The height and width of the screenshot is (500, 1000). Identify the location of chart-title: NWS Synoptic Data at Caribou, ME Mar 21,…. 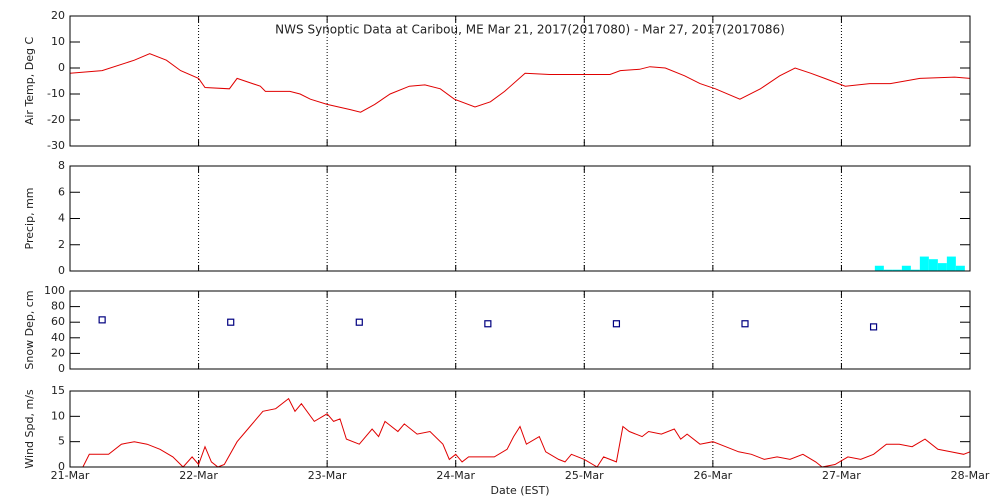
(530, 30).